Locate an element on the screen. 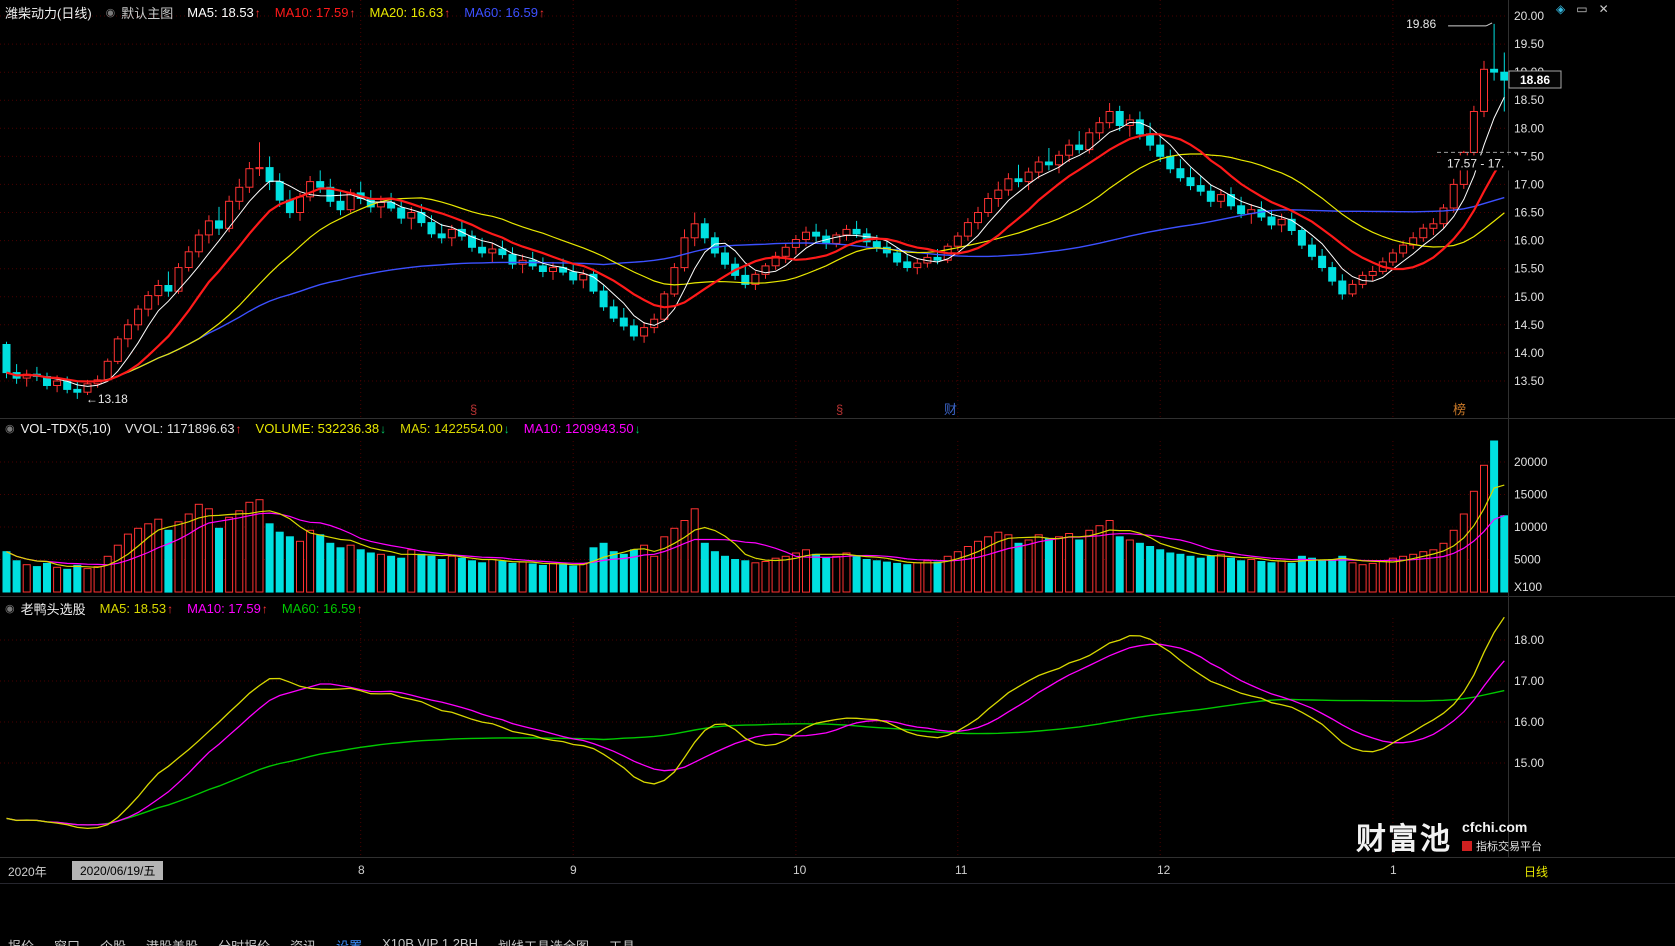 Image resolution: width=1675 pixels, height=946 pixels. period-selector: 日线 is located at coordinates (1536, 872).